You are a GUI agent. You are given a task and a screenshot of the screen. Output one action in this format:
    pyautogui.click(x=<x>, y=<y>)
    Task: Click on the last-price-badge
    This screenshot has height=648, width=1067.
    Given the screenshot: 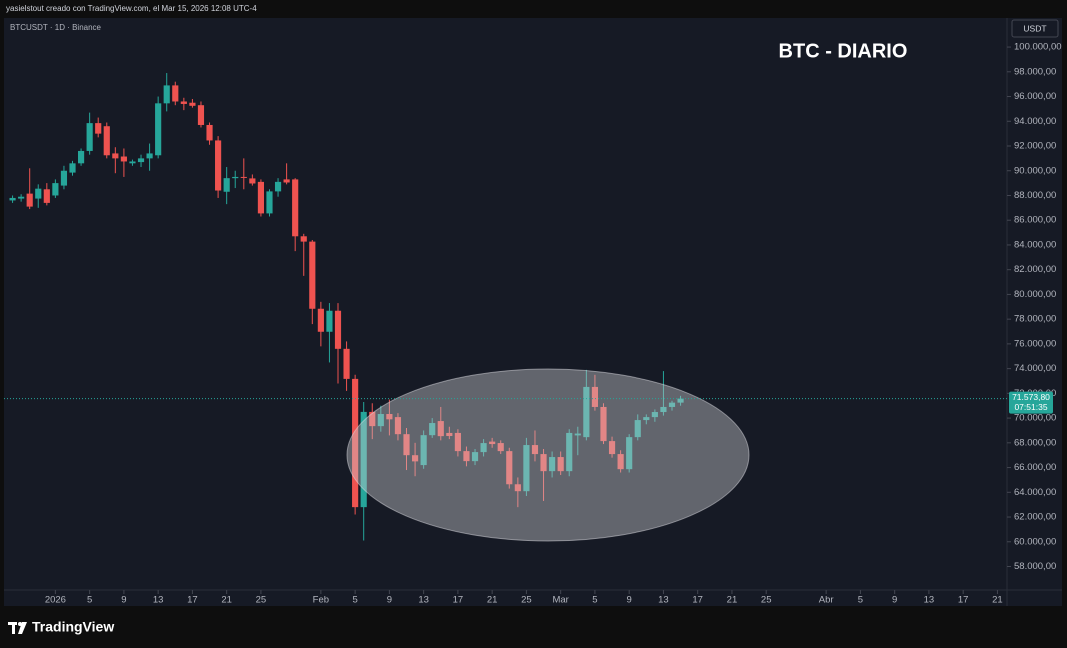 What is the action you would take?
    pyautogui.click(x=1031, y=402)
    